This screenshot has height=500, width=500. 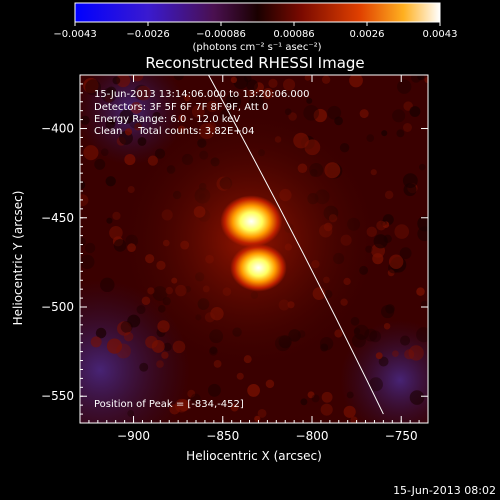 What do you see at coordinates (254, 456) in the screenshot?
I see `x-axis-label: Heliocentric X (arcsec)` at bounding box center [254, 456].